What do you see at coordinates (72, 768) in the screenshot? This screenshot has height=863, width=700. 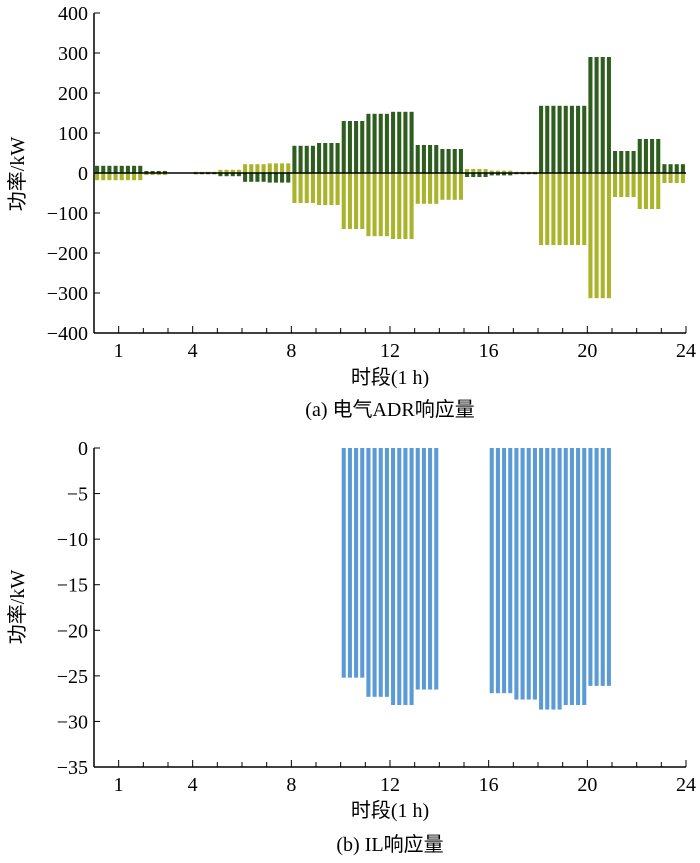 I see `y-tick-label: −35` at bounding box center [72, 768].